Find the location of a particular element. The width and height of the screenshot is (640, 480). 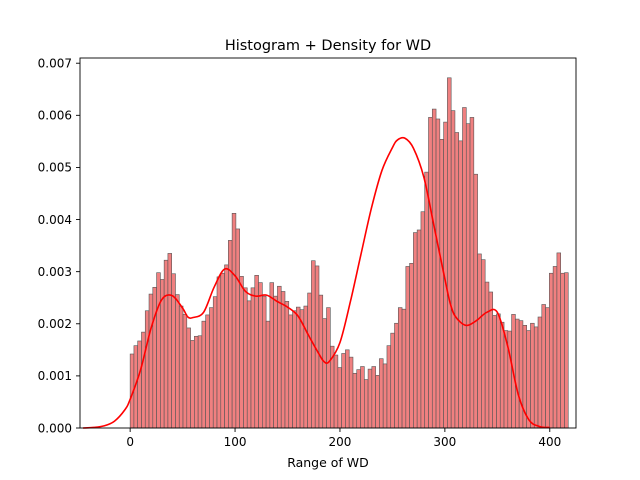

x-tick-label: 200 is located at coordinates (340, 442).